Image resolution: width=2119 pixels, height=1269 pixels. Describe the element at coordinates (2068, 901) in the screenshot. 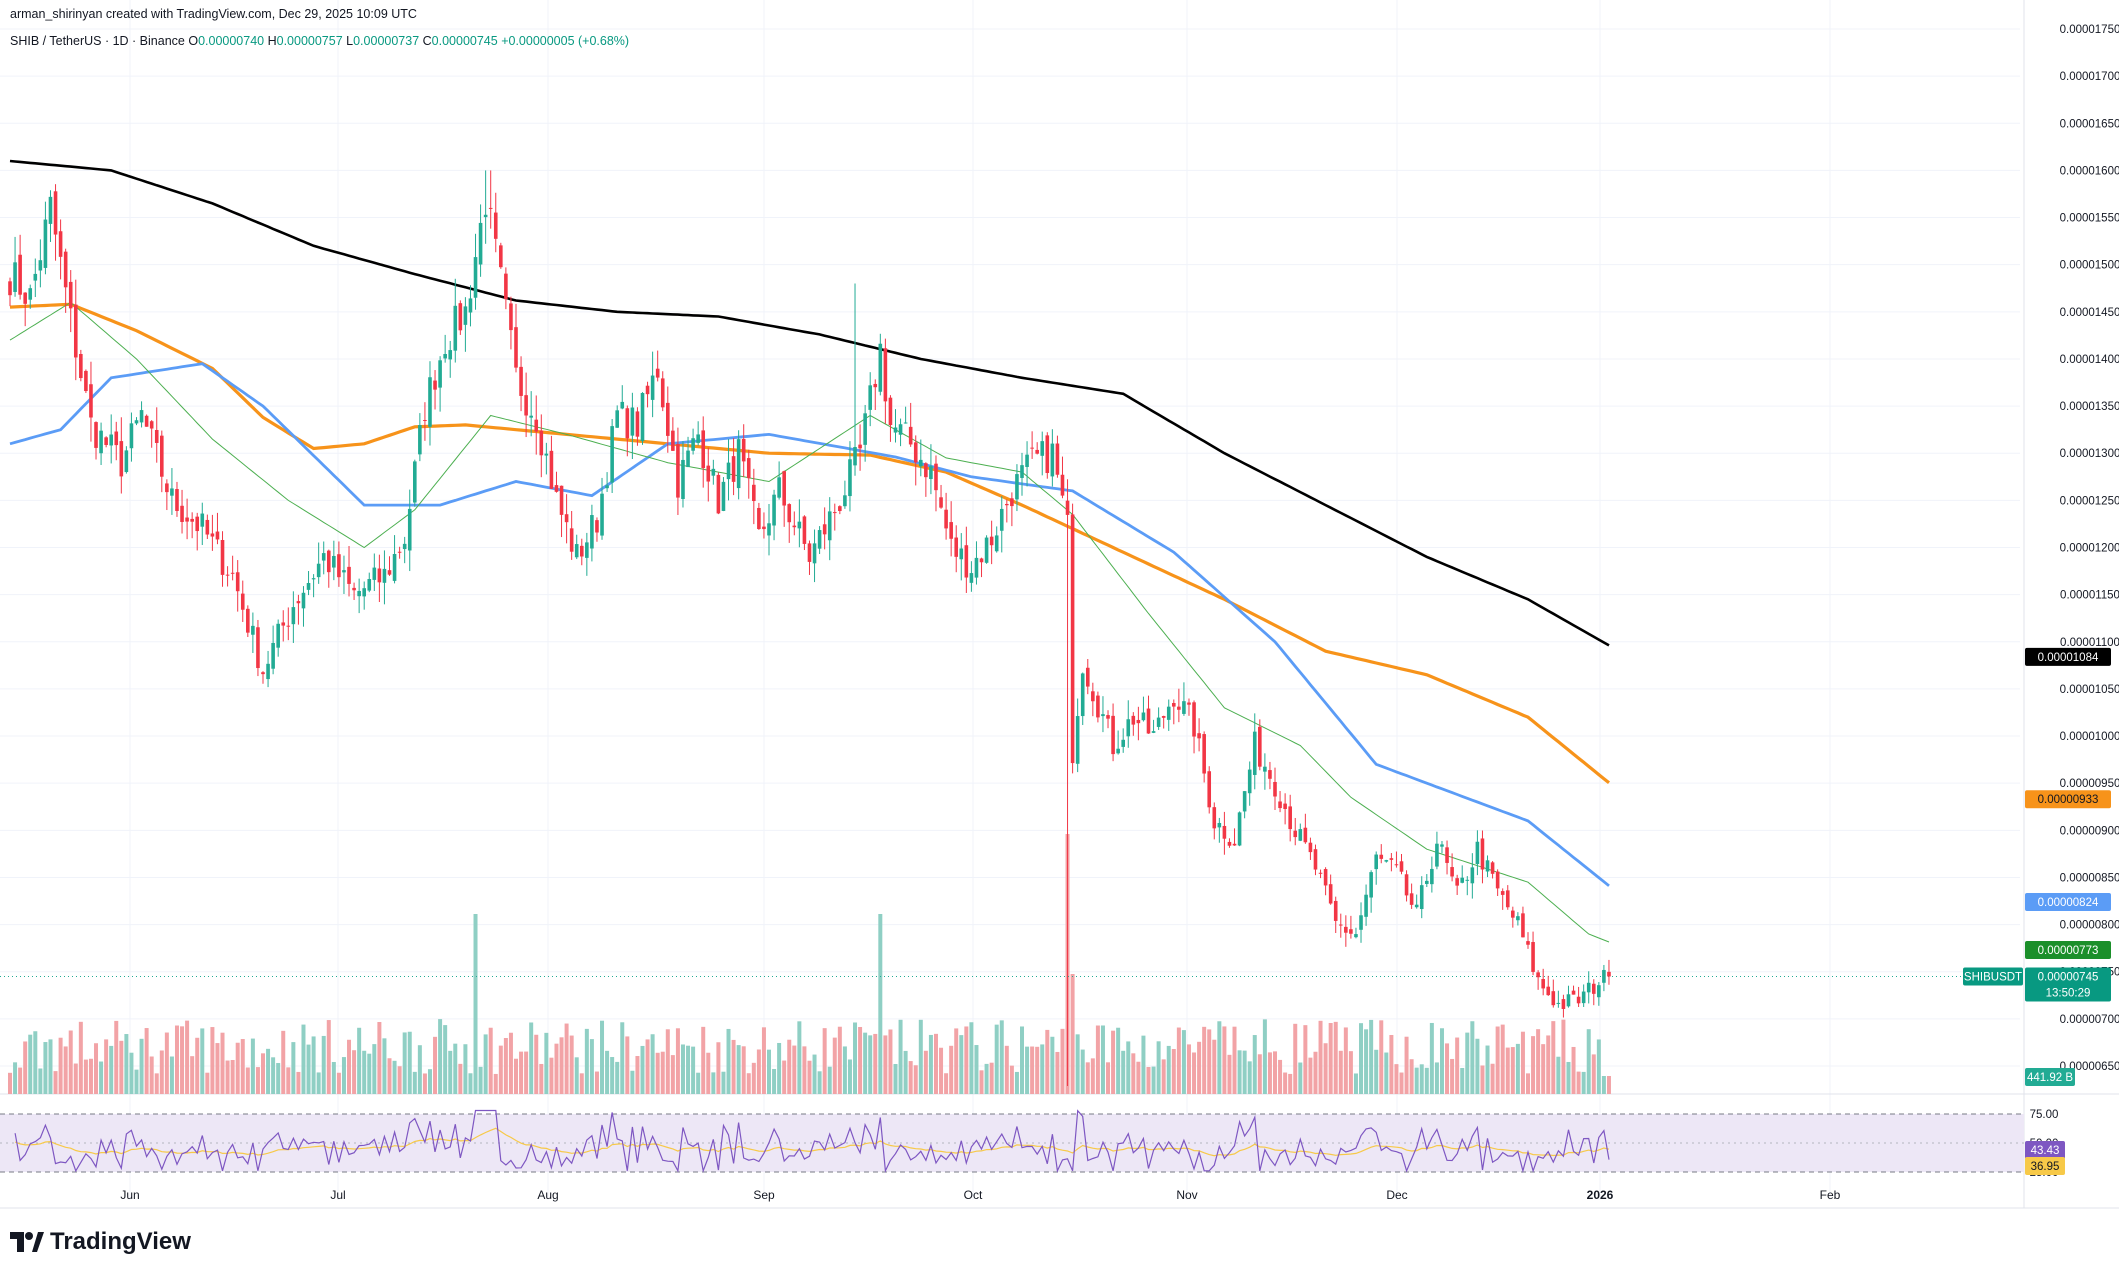

I see `ma50-value-tag-bg` at that location.